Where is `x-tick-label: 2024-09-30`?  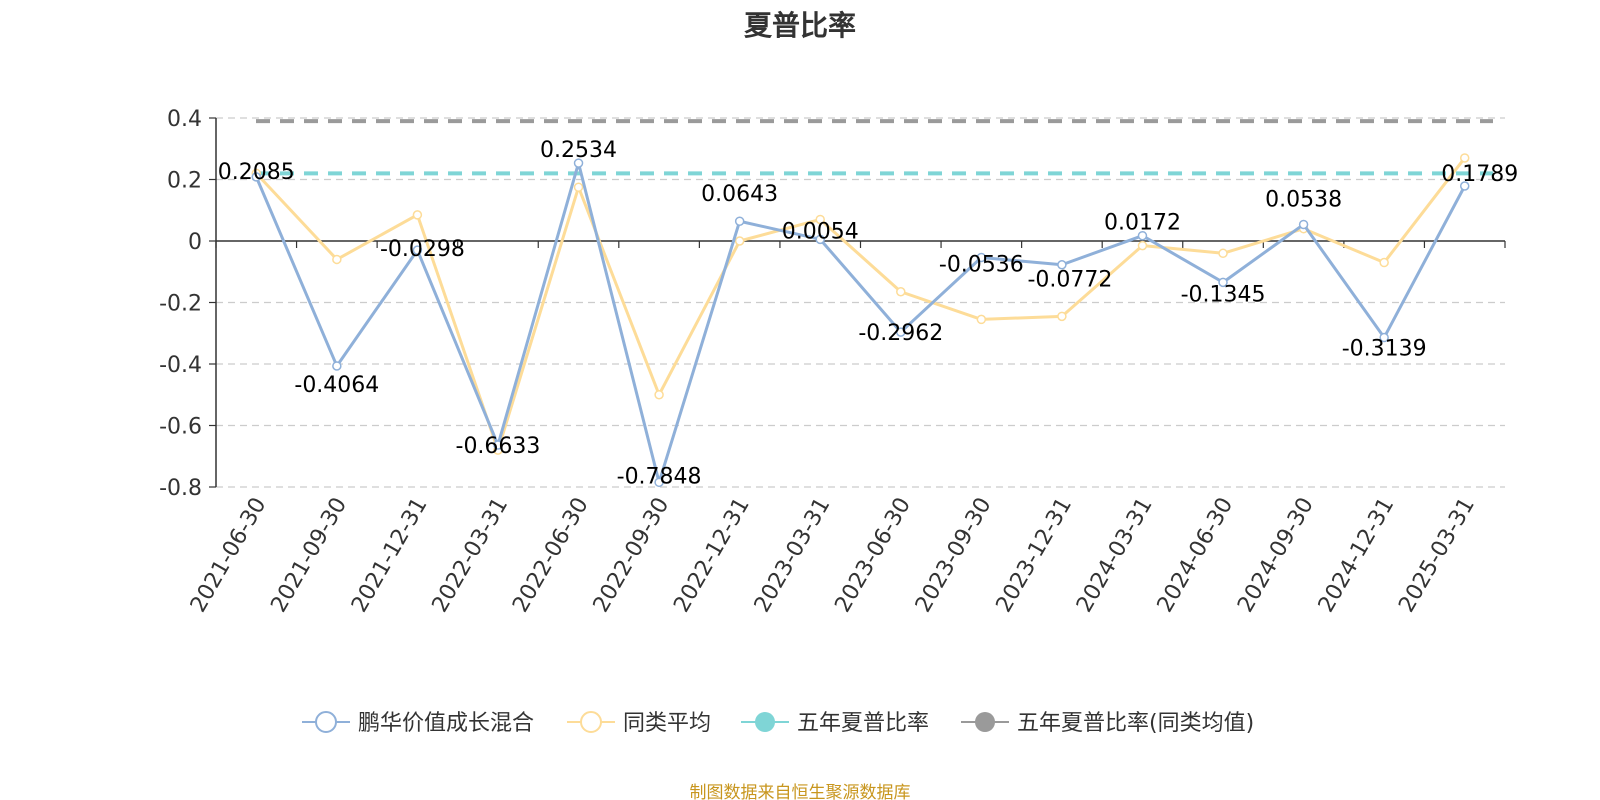 x-tick-label: 2024-09-30 is located at coordinates (1276, 555).